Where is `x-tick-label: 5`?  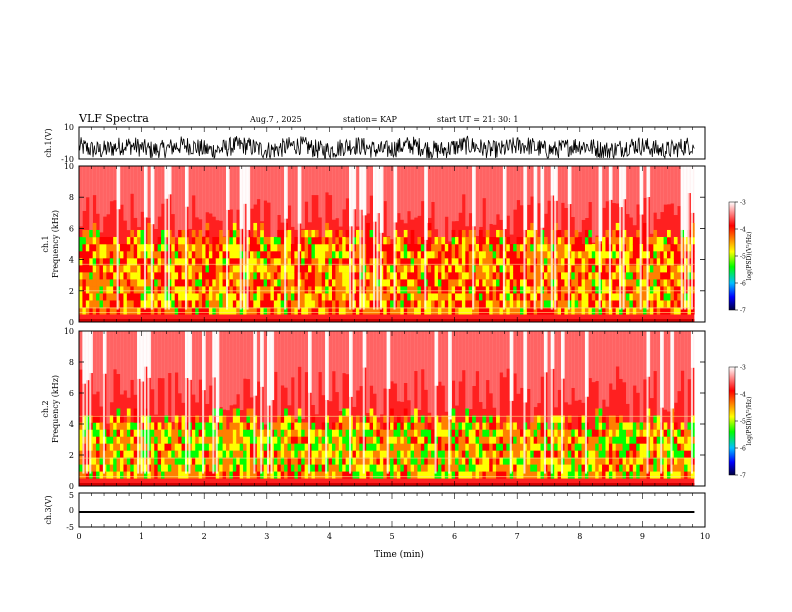
x-tick-label: 5 is located at coordinates (391, 536).